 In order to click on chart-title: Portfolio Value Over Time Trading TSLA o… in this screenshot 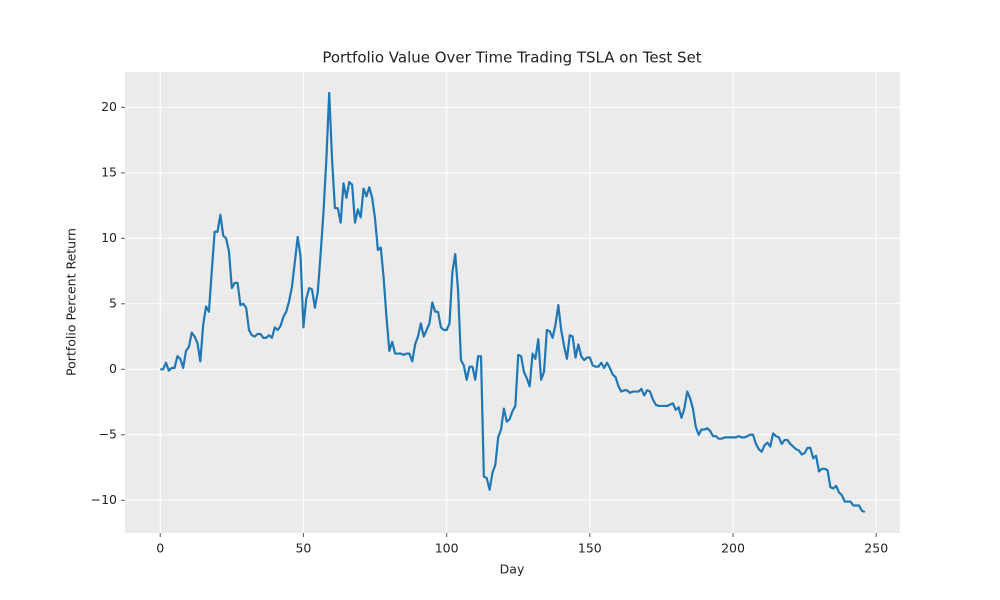, I will do `click(511, 58)`.